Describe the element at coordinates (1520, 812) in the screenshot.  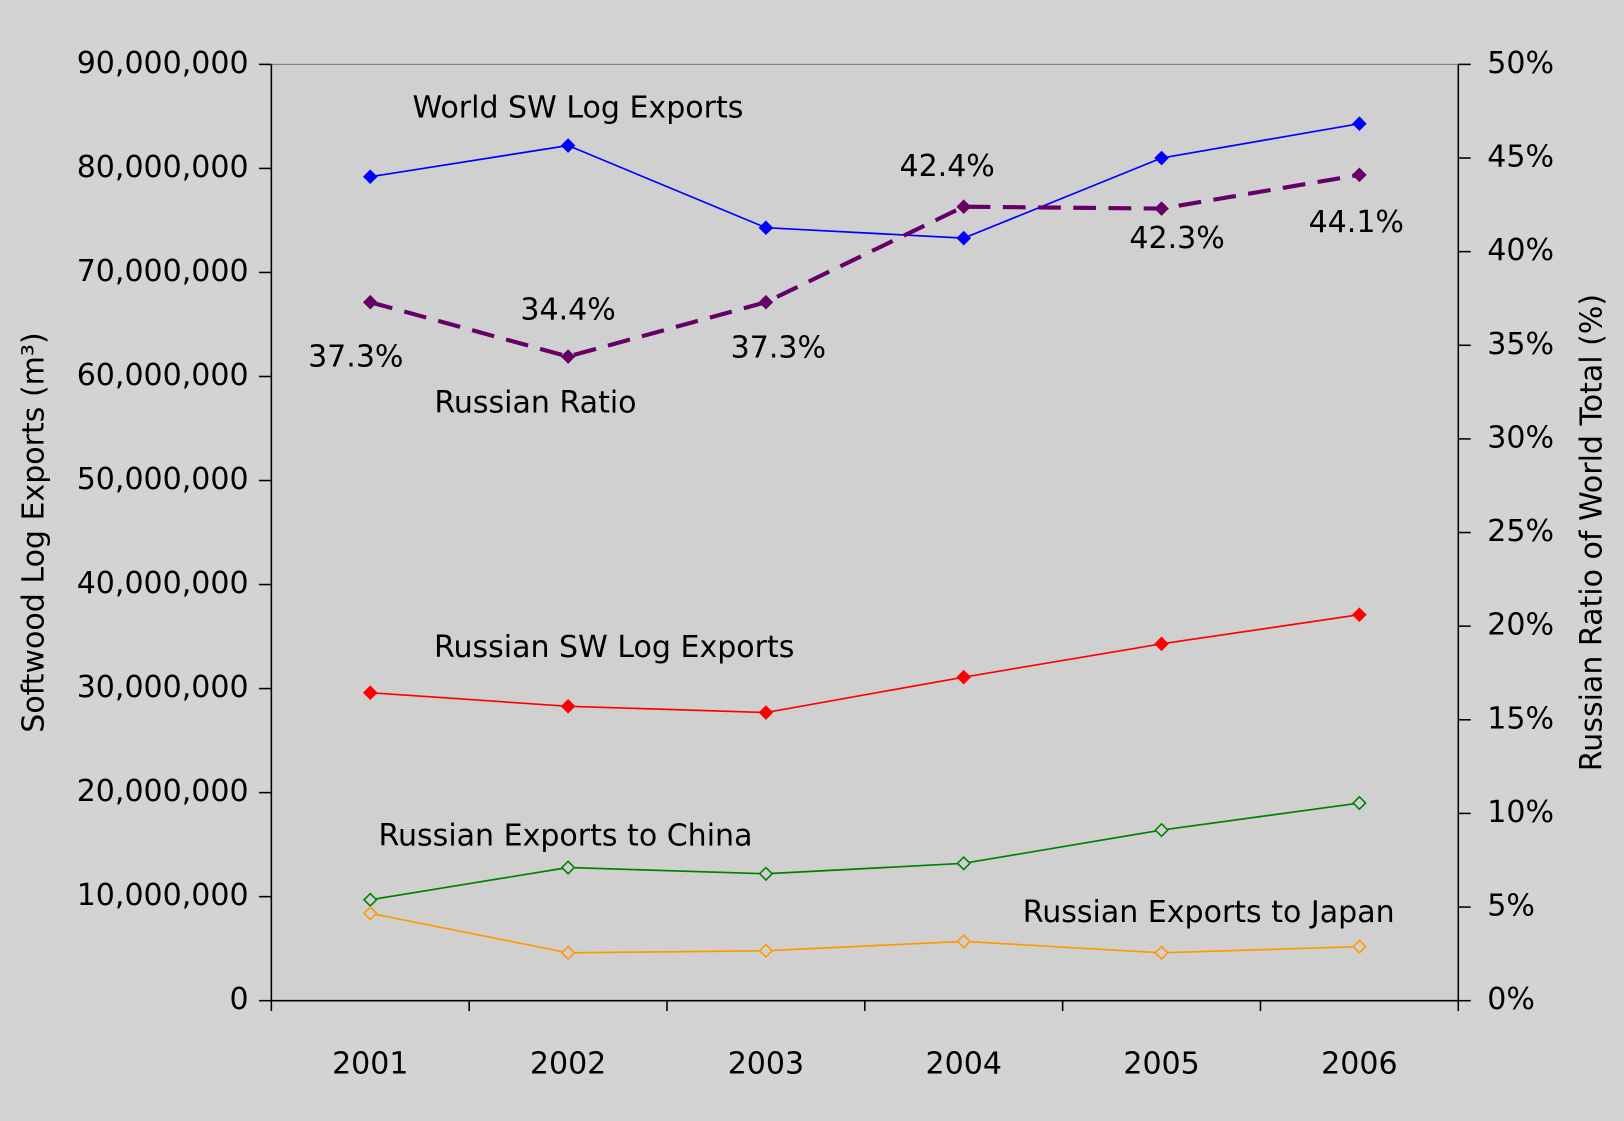
I see `y2-tick-label: 10%` at that location.